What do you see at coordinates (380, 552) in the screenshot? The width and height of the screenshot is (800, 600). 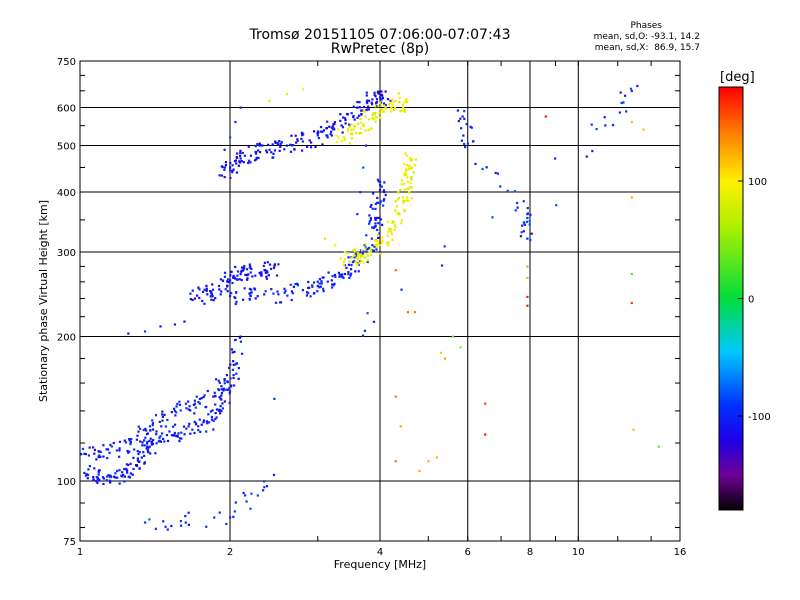 I see `x-tick-label: 4` at bounding box center [380, 552].